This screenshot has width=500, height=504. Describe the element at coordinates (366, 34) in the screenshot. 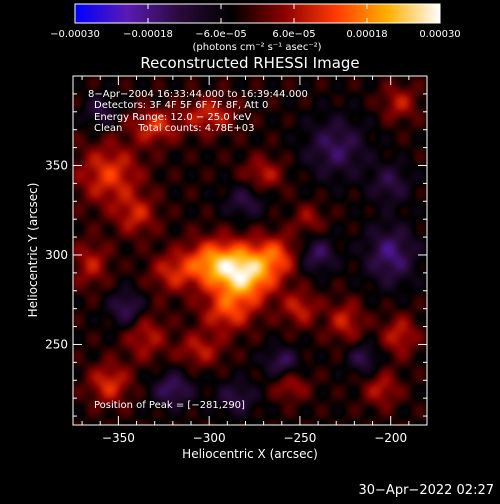

I see `colorbar-tick-label: 0.00018` at that location.